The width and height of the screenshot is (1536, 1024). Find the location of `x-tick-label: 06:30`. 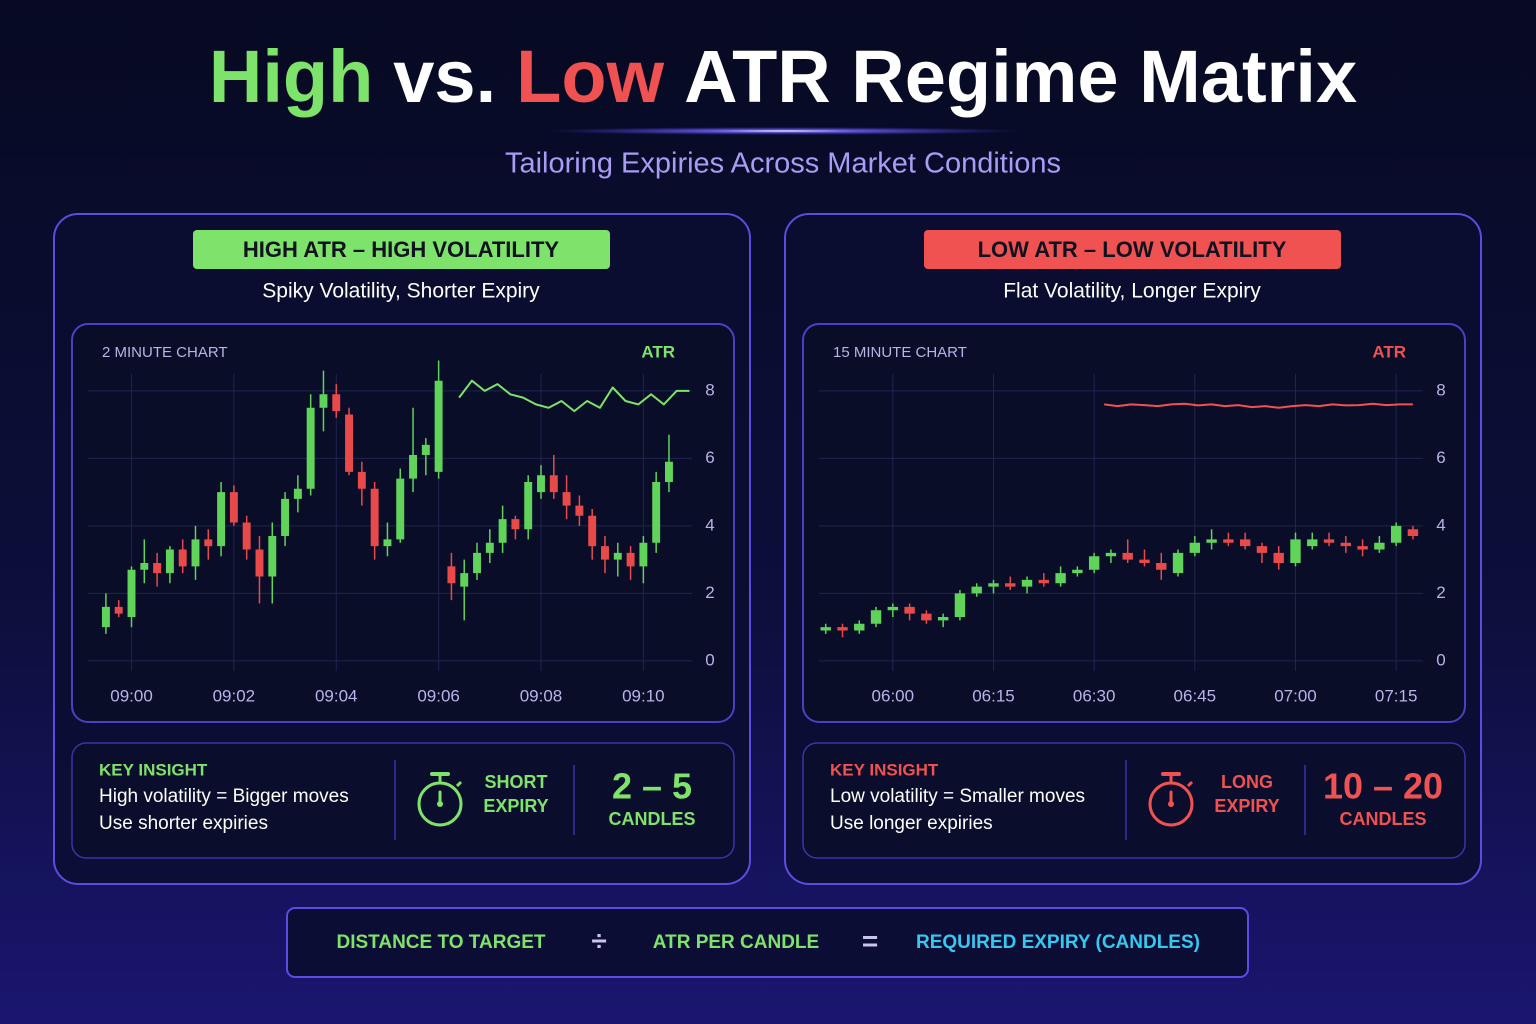

x-tick-label: 06:30 is located at coordinates (1094, 695).